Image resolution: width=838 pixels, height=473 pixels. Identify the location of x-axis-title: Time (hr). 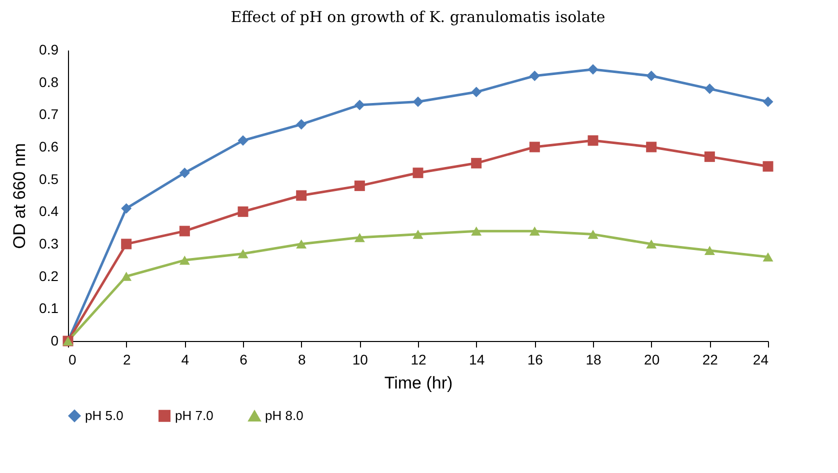
(418, 383).